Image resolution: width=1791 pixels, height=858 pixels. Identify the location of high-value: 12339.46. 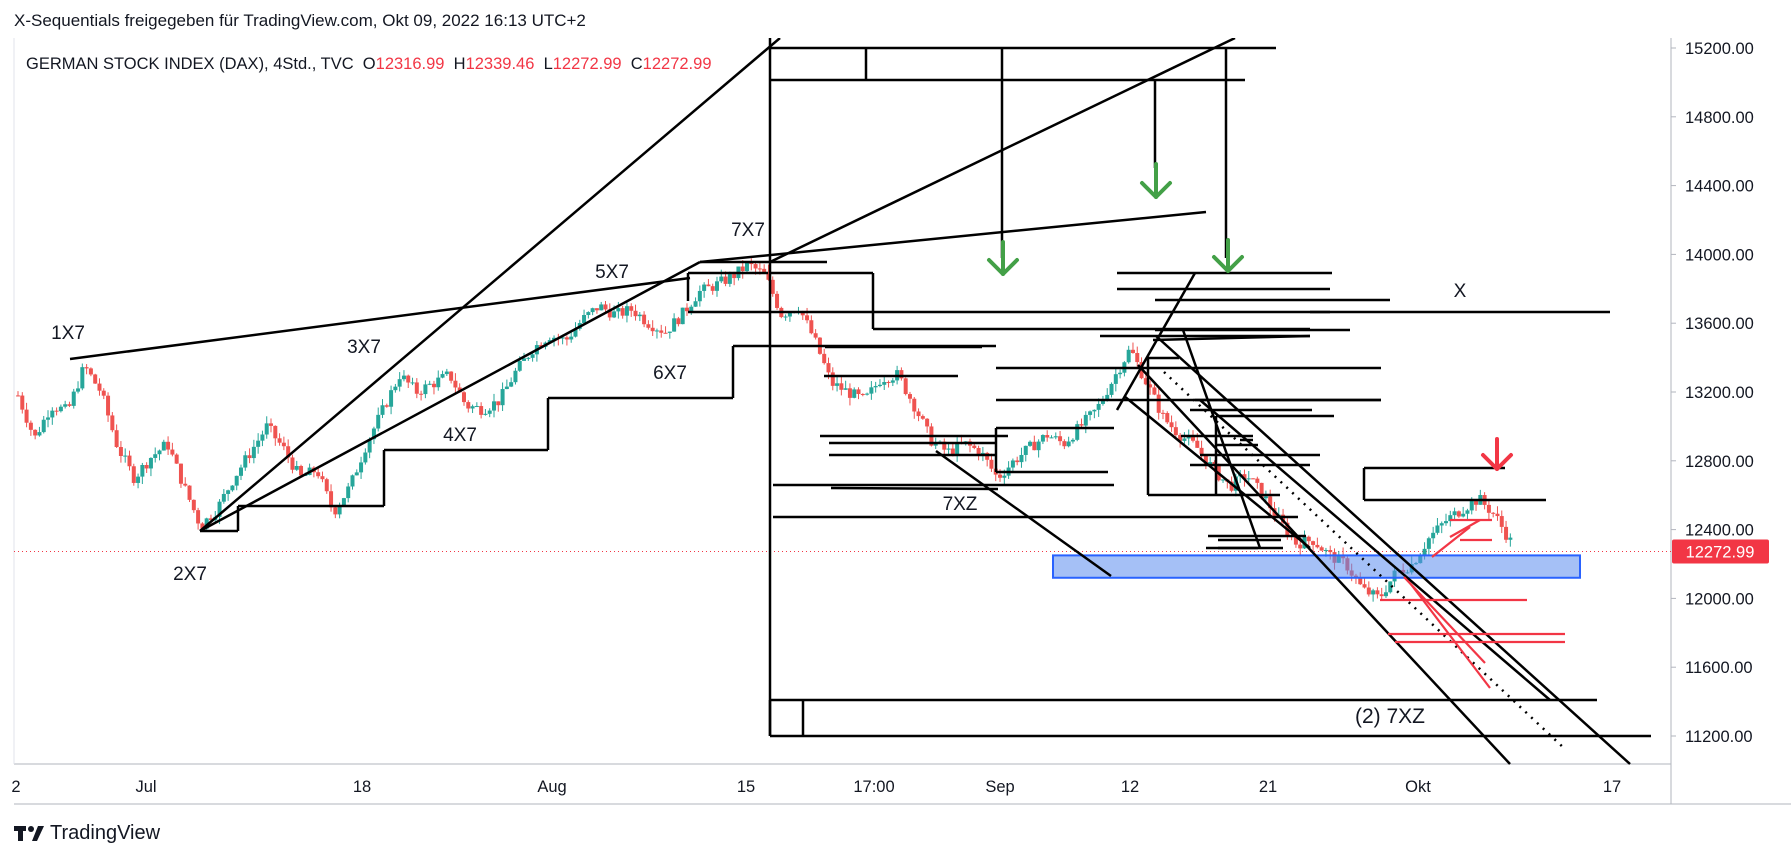
(500, 64).